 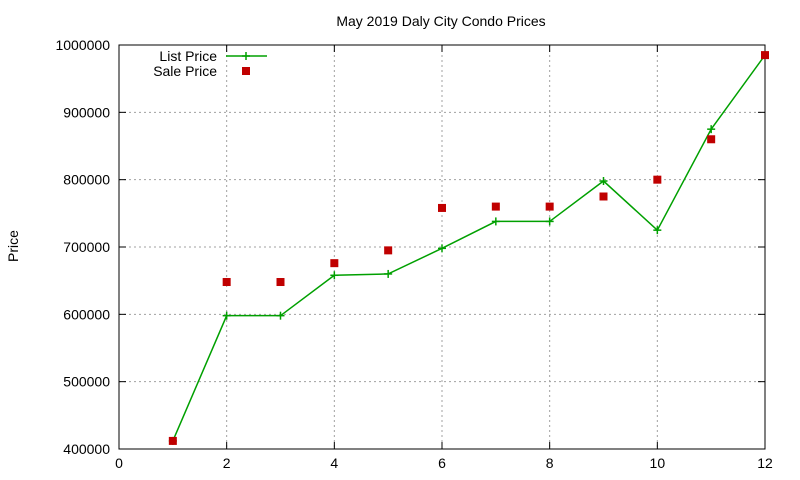 What do you see at coordinates (185, 71) in the screenshot?
I see `legend-label-sale-price: Sale Price` at bounding box center [185, 71].